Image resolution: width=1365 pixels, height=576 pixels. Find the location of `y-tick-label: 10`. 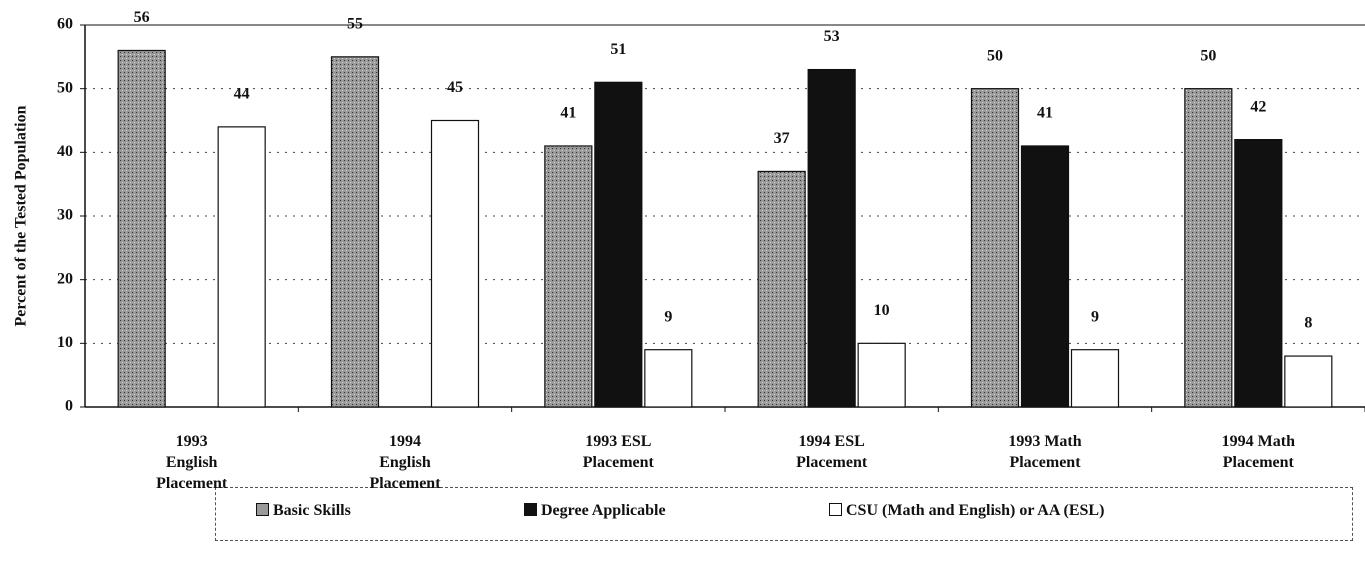

y-tick-label: 10 is located at coordinates (65, 342).